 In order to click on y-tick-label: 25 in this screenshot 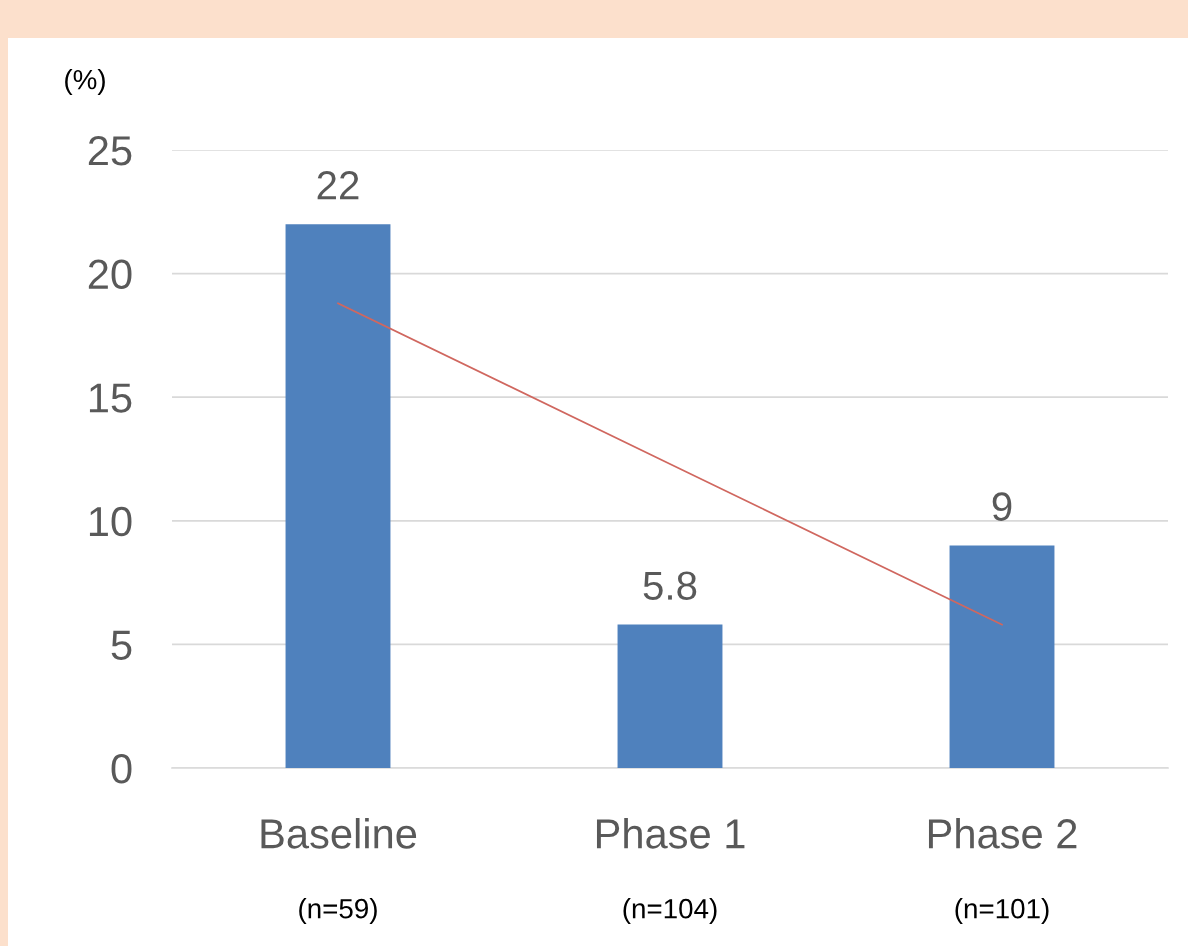, I will do `click(110, 151)`.